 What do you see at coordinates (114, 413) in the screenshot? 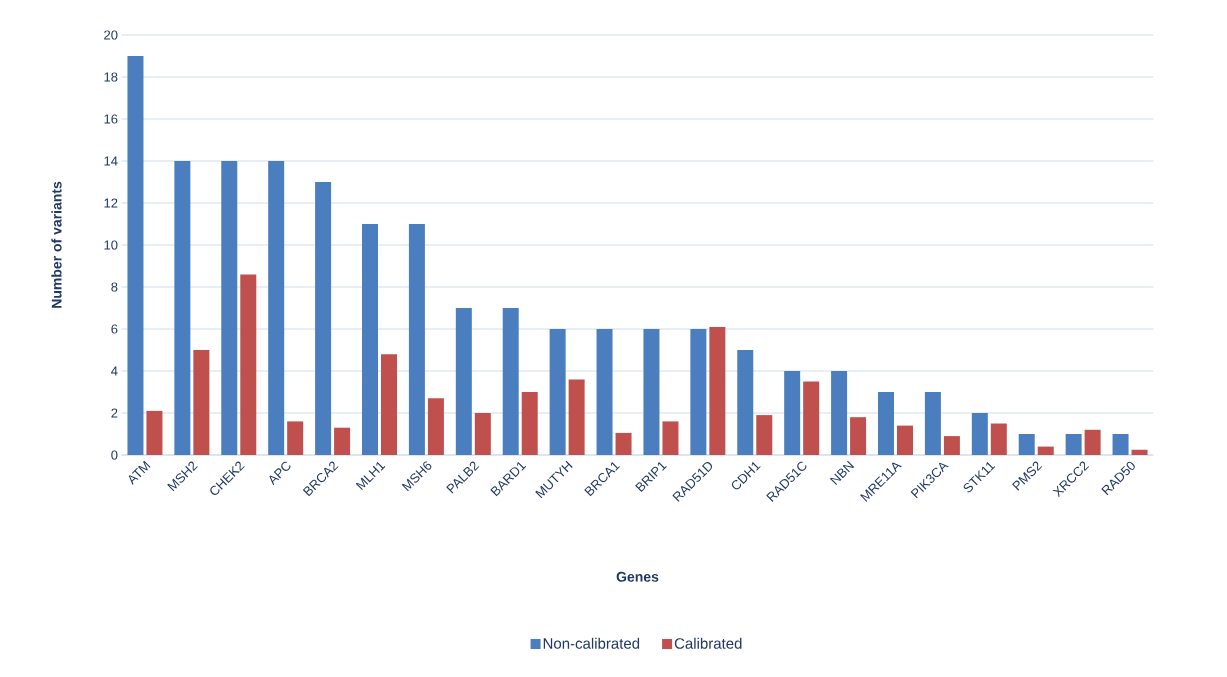
I see `y-tick-label: 2` at bounding box center [114, 413].